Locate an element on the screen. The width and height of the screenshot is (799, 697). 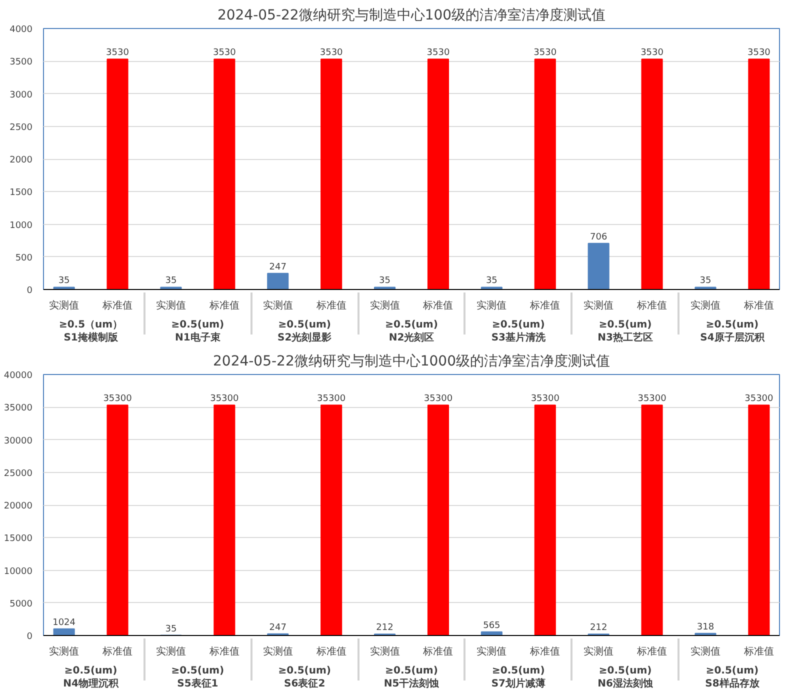
x-tick-label: ≥0.5(um) S7划片减薄 is located at coordinates (518, 678).